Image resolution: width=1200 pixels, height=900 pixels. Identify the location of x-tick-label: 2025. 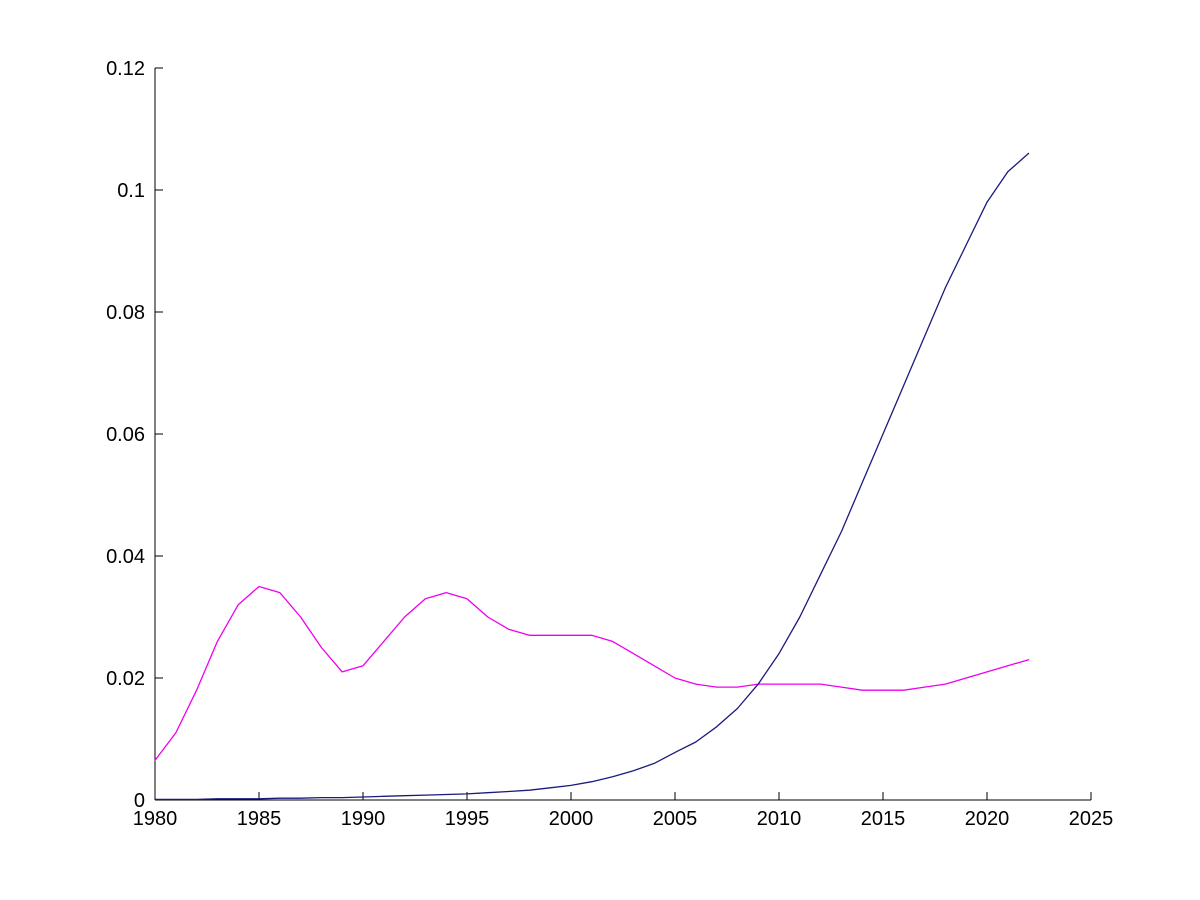
(1091, 819).